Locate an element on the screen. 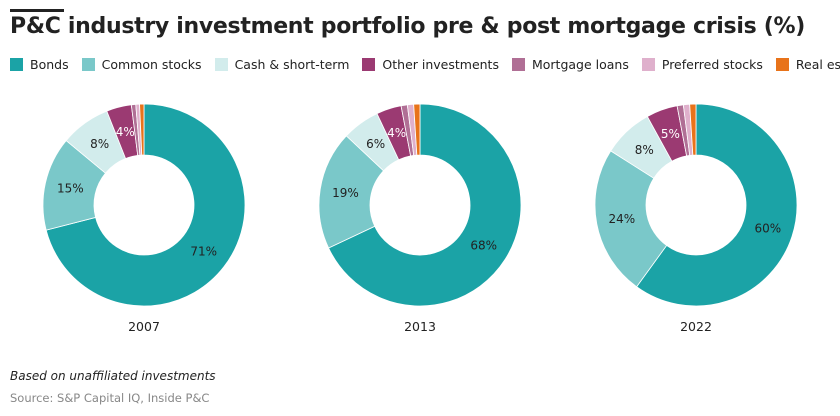  legend-item: Cash & short-term is located at coordinates (282, 64).